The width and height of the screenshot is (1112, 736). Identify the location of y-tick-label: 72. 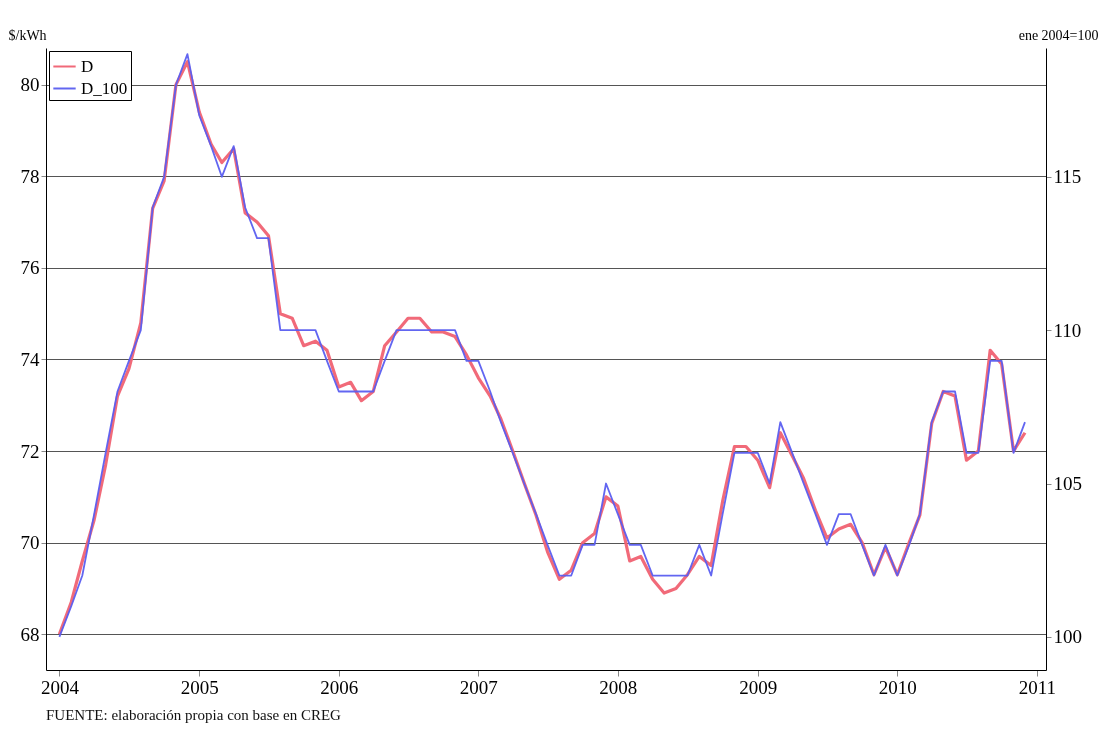
(30, 451).